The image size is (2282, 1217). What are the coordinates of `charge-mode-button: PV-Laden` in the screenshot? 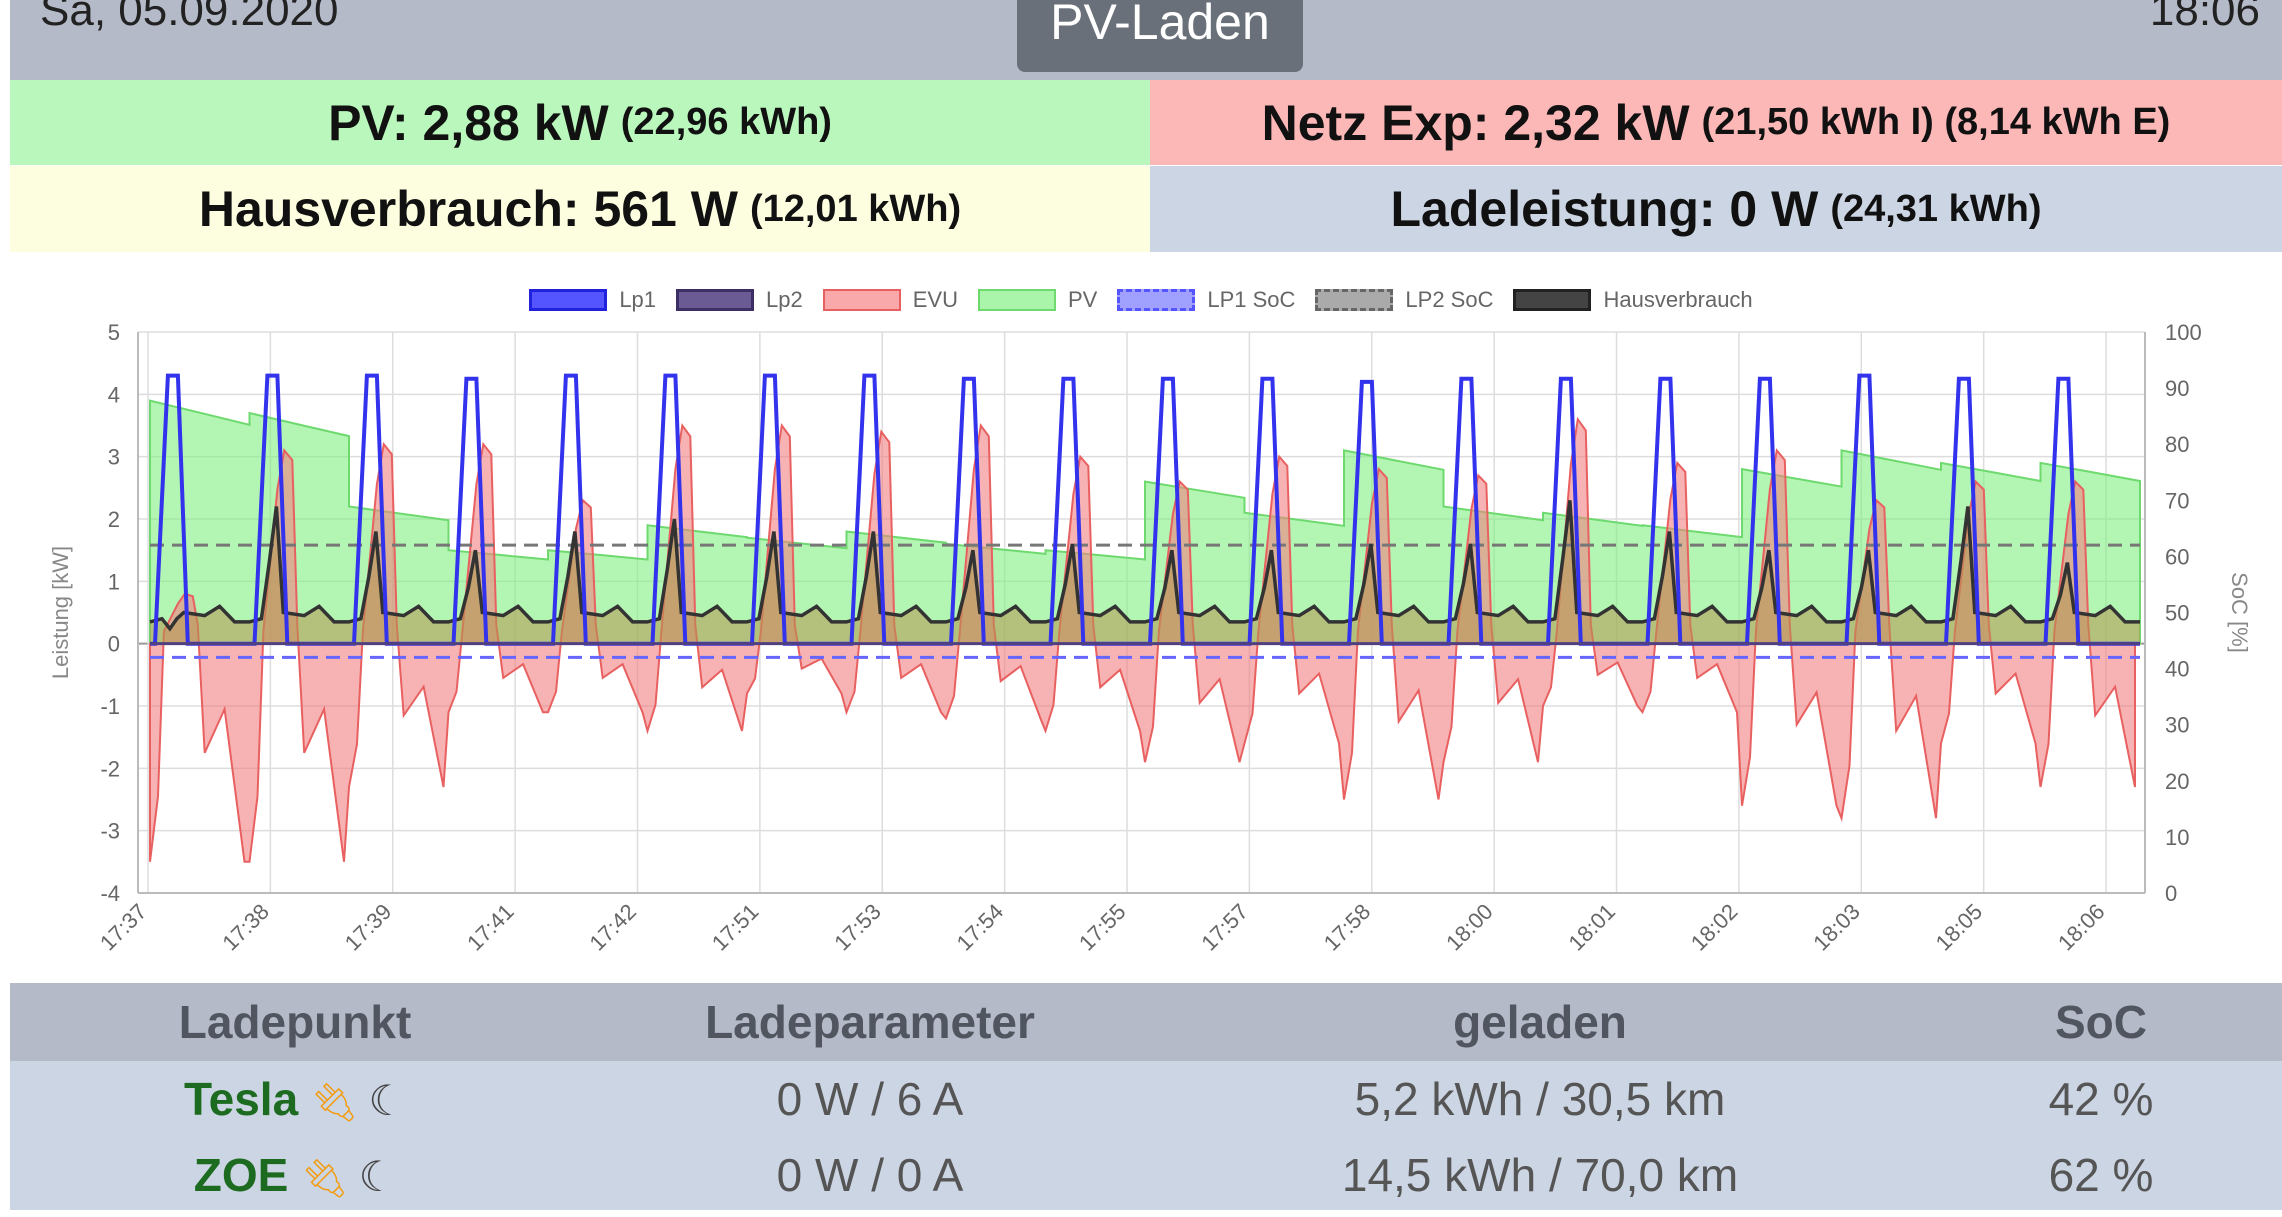 It's located at (1160, 36).